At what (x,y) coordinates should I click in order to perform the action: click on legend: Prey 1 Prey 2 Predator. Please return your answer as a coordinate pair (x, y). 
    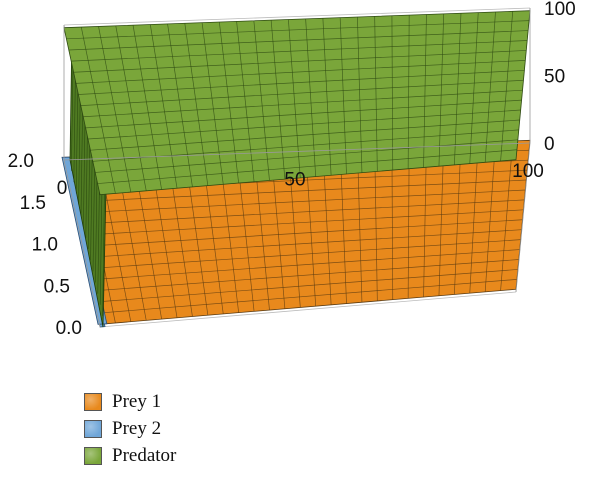
    Looking at the image, I should click on (130, 428).